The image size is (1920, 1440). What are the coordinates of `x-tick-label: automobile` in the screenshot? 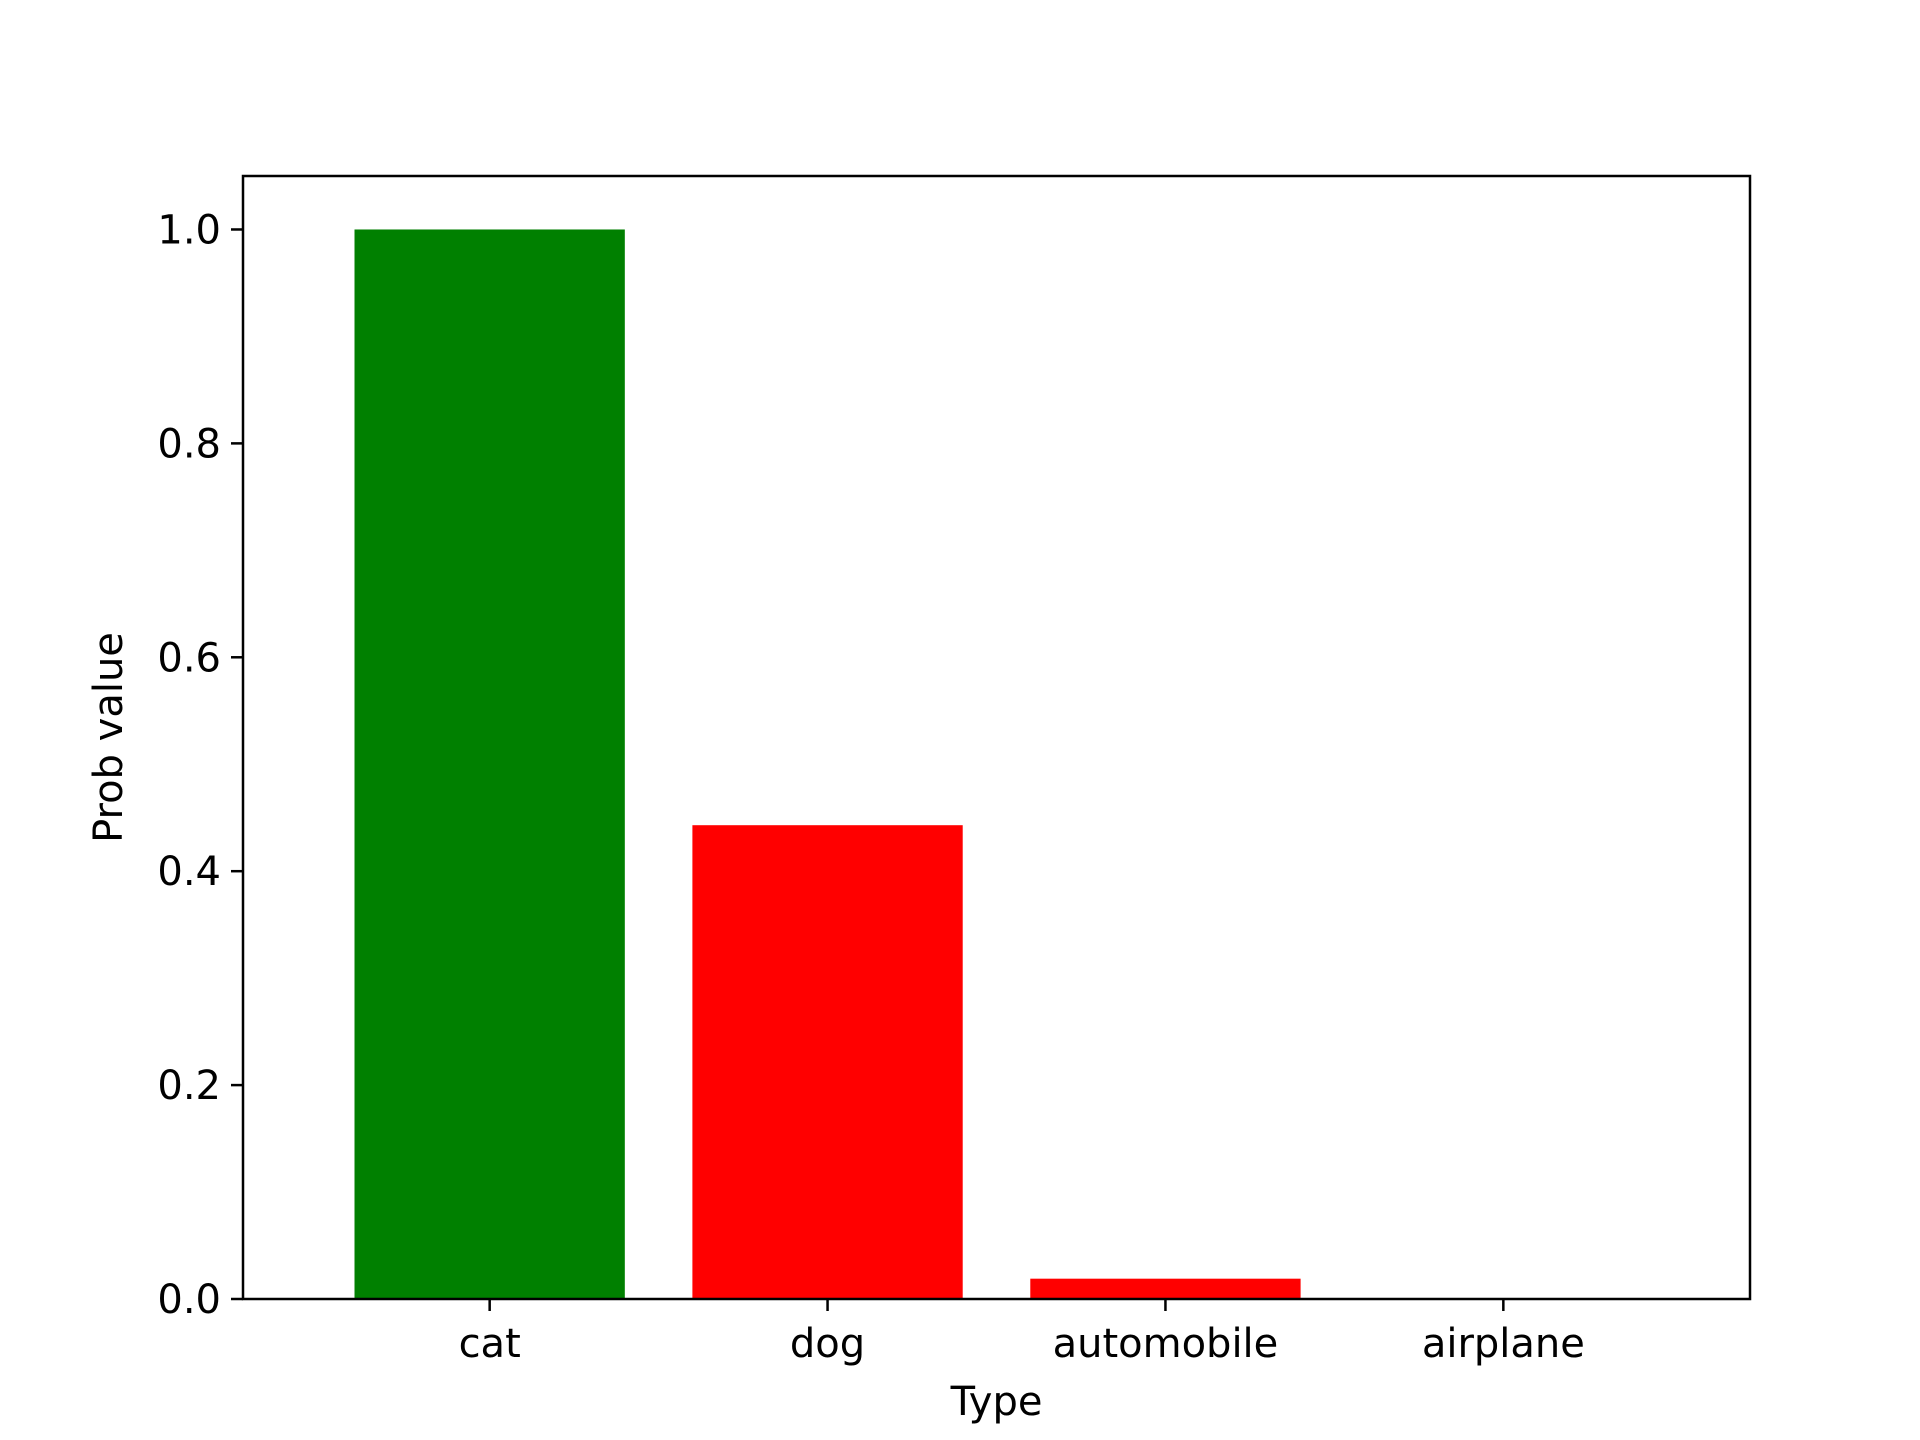 It's located at (1166, 1344).